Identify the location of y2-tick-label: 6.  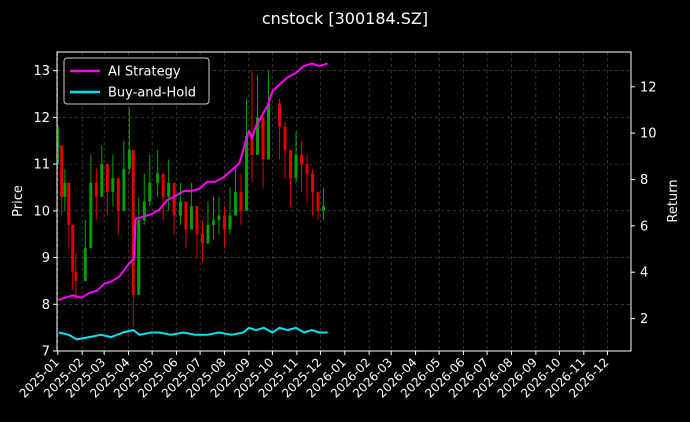
(644, 226).